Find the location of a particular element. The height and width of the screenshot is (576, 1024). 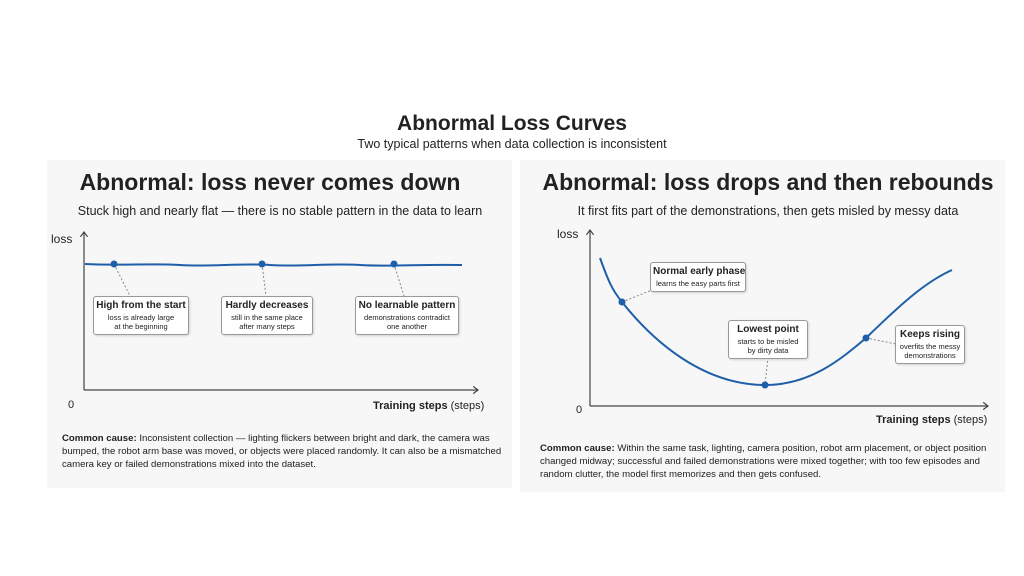

callout-title: Keeps rising is located at coordinates (930, 334).